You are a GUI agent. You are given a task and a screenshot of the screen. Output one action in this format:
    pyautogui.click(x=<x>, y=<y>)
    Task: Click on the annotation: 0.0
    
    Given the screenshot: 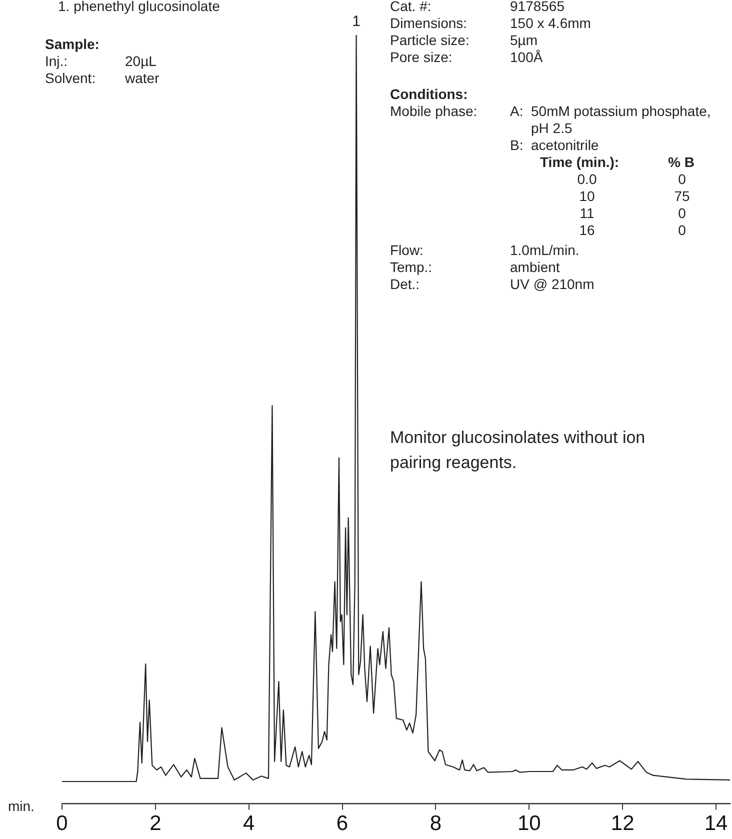 What is the action you would take?
    pyautogui.click(x=587, y=179)
    